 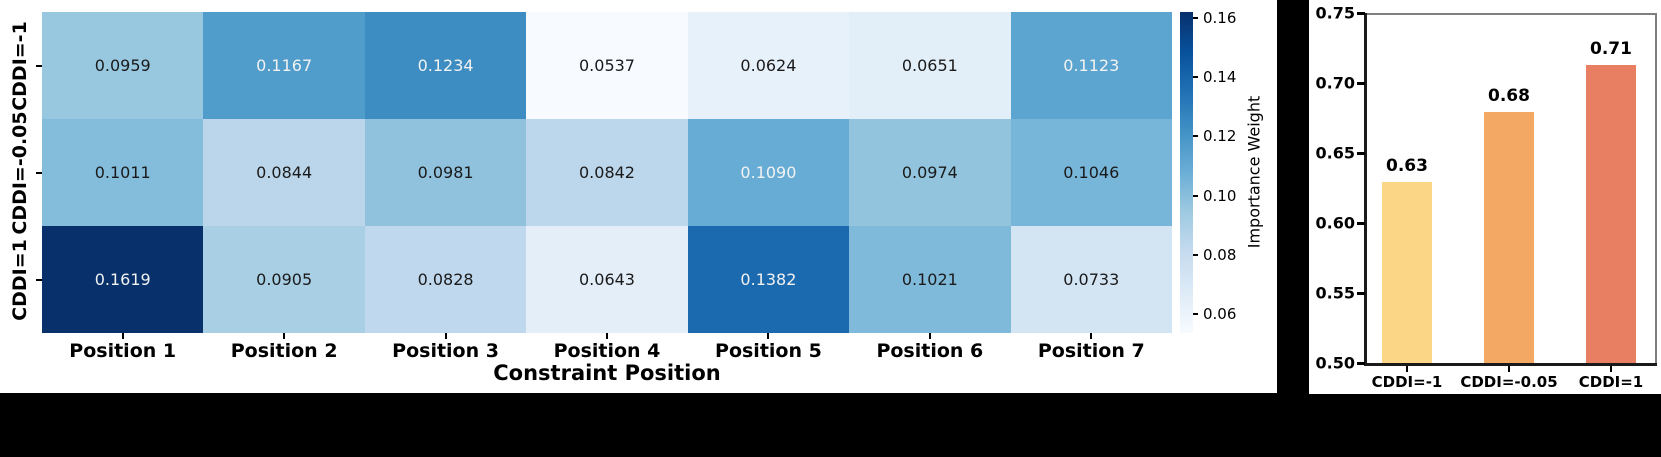 I want to click on heatmap-cell: 0.0842, so click(x=607, y=172).